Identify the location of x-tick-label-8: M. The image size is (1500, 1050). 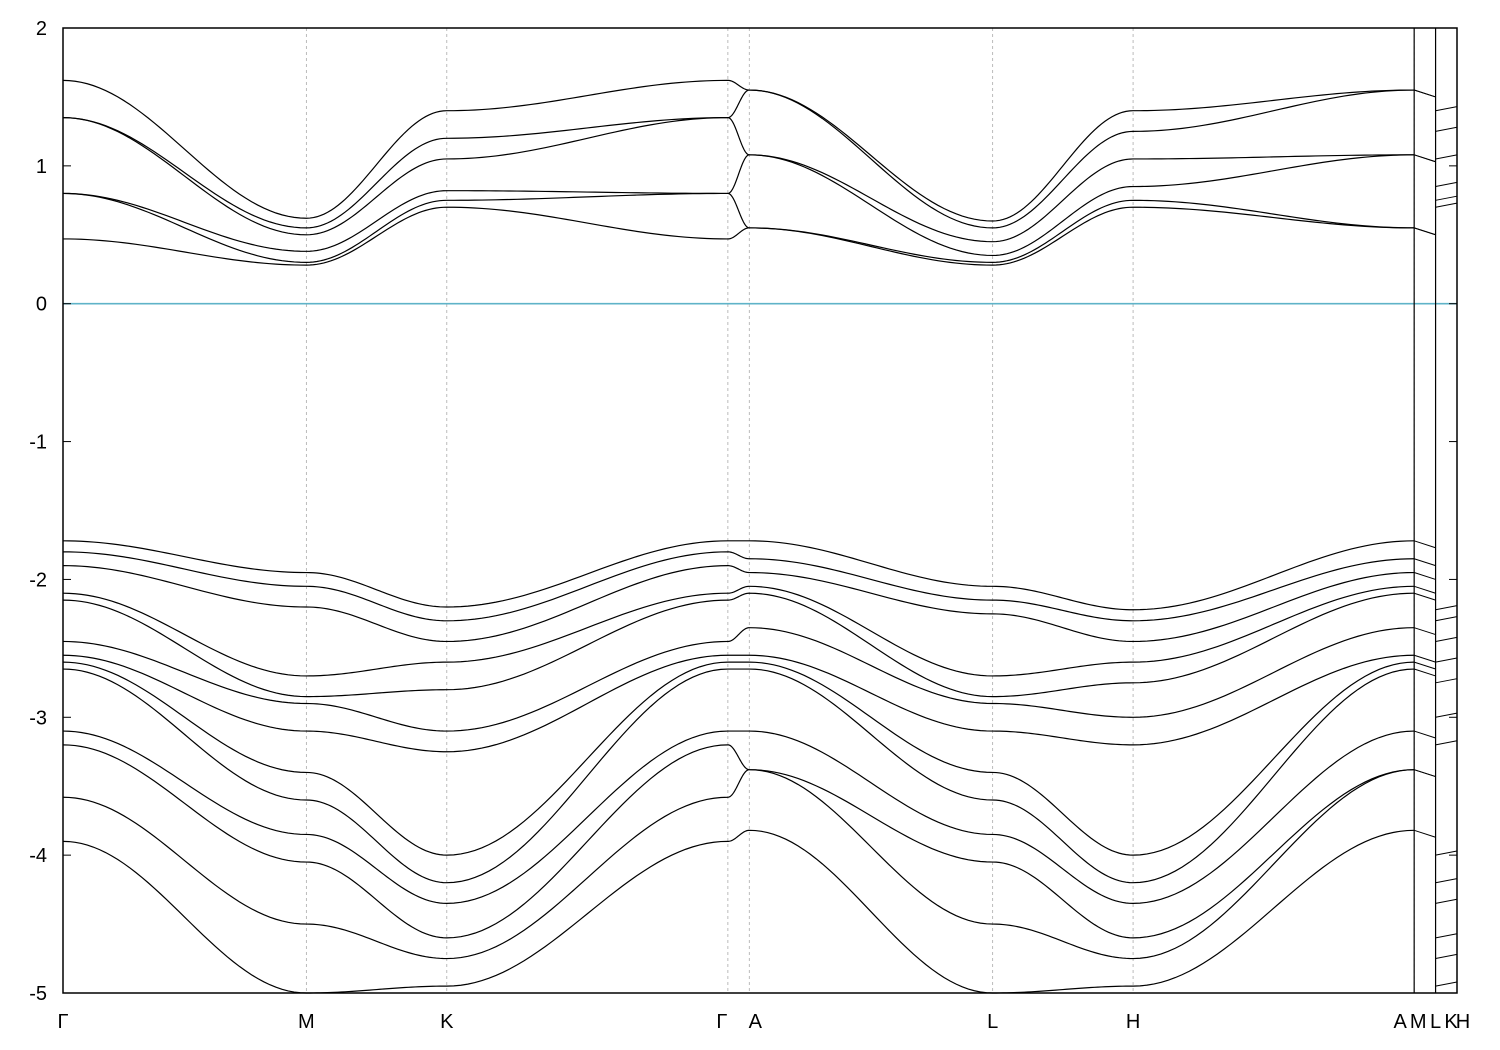
(1418, 1022).